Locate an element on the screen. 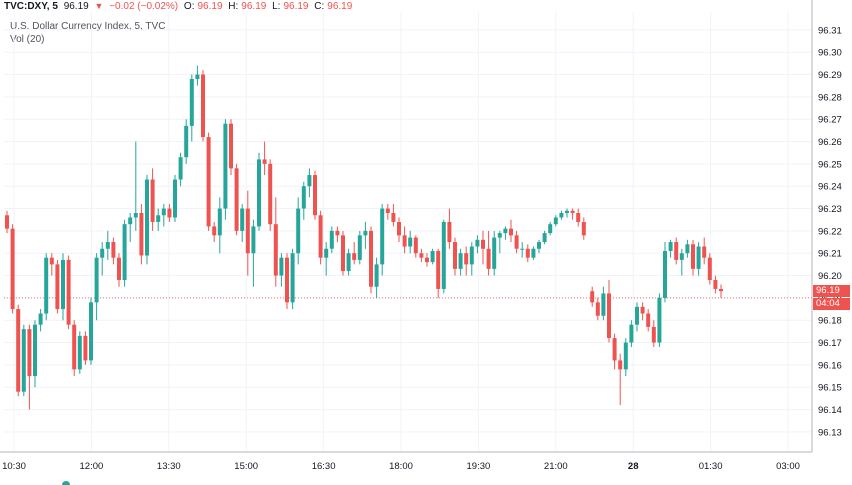 The height and width of the screenshot is (485, 852). y-tick-label: 96.31 is located at coordinates (830, 30).